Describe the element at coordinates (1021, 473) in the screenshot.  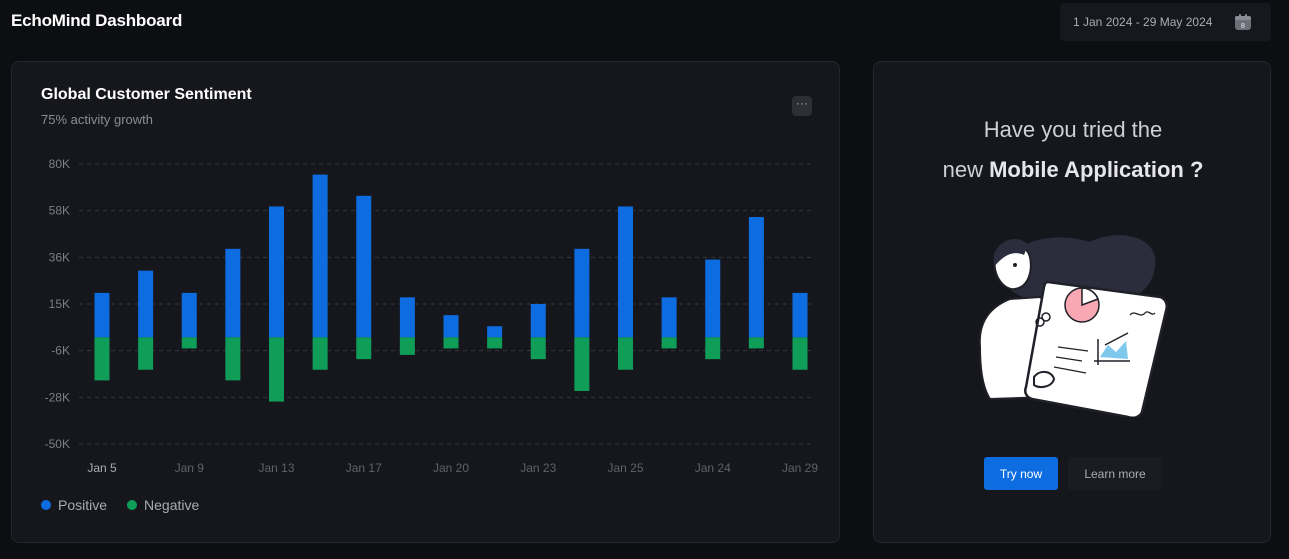
I see `try-now-button: Try now` at that location.